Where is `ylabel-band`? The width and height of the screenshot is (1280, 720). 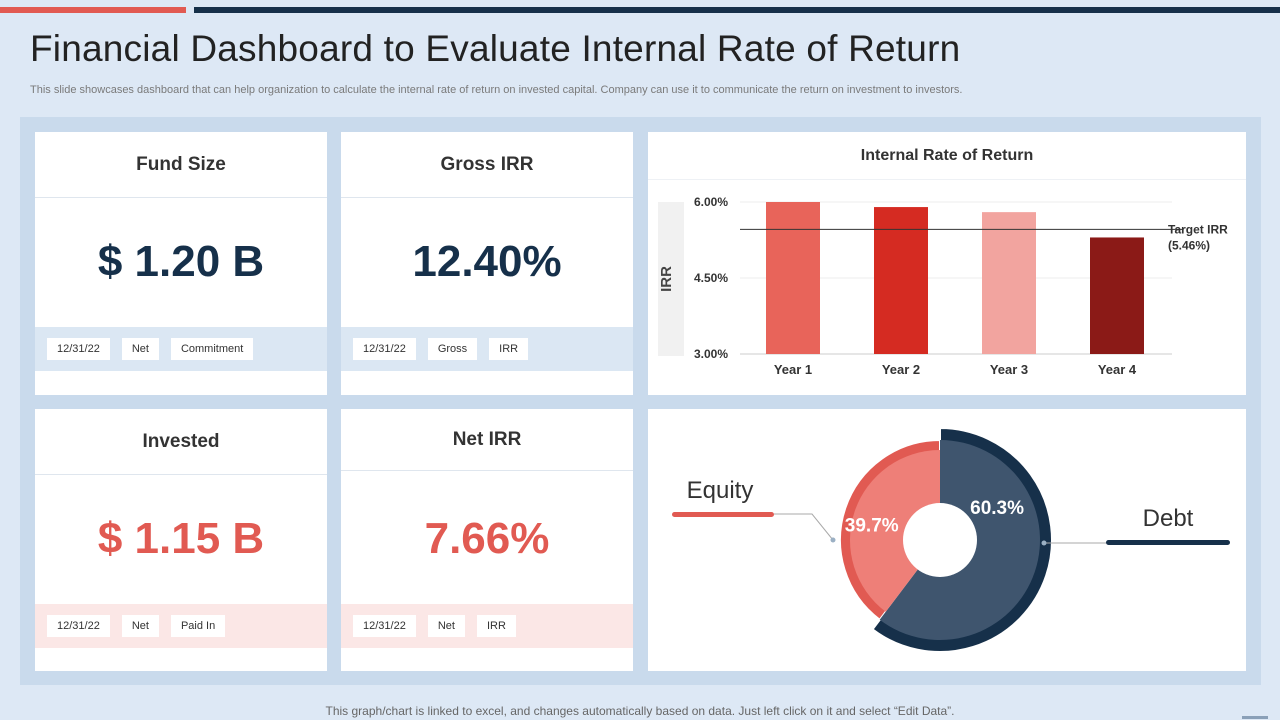 ylabel-band is located at coordinates (671, 279).